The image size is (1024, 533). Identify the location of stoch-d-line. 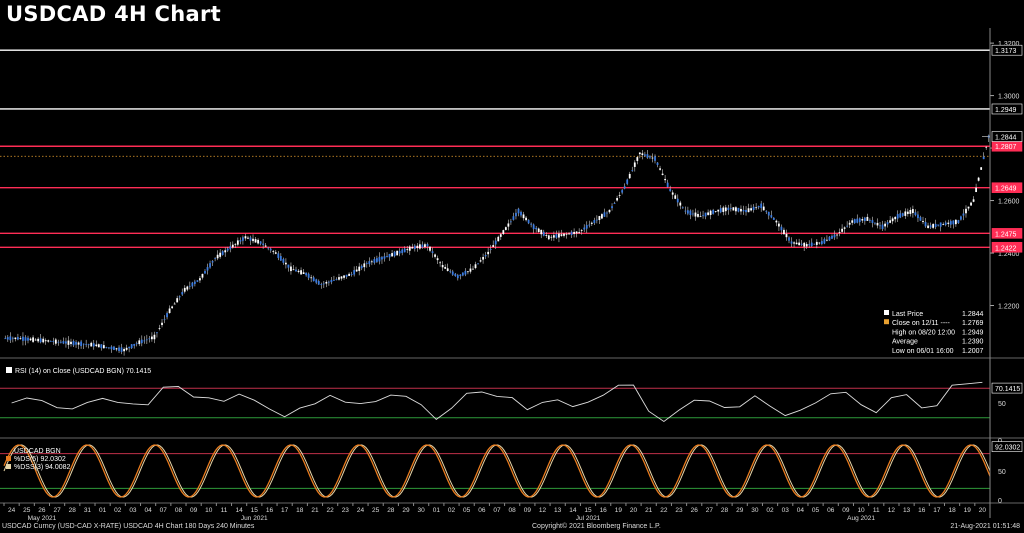
(497, 471).